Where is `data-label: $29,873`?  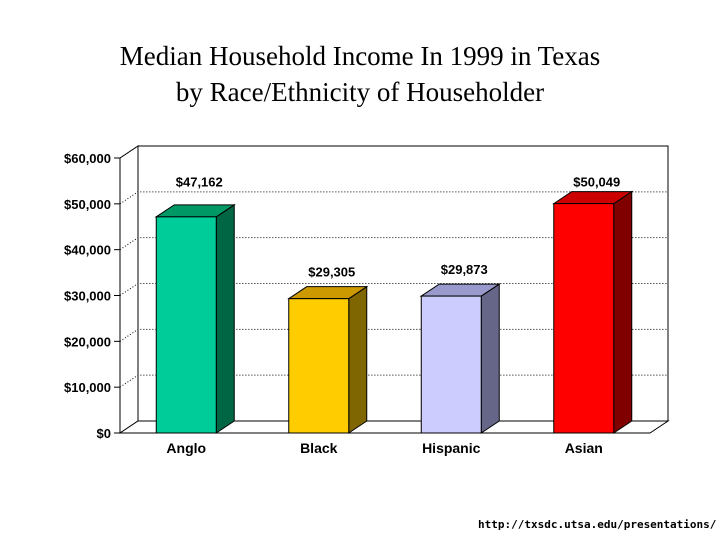
data-label: $29,873 is located at coordinates (464, 269).